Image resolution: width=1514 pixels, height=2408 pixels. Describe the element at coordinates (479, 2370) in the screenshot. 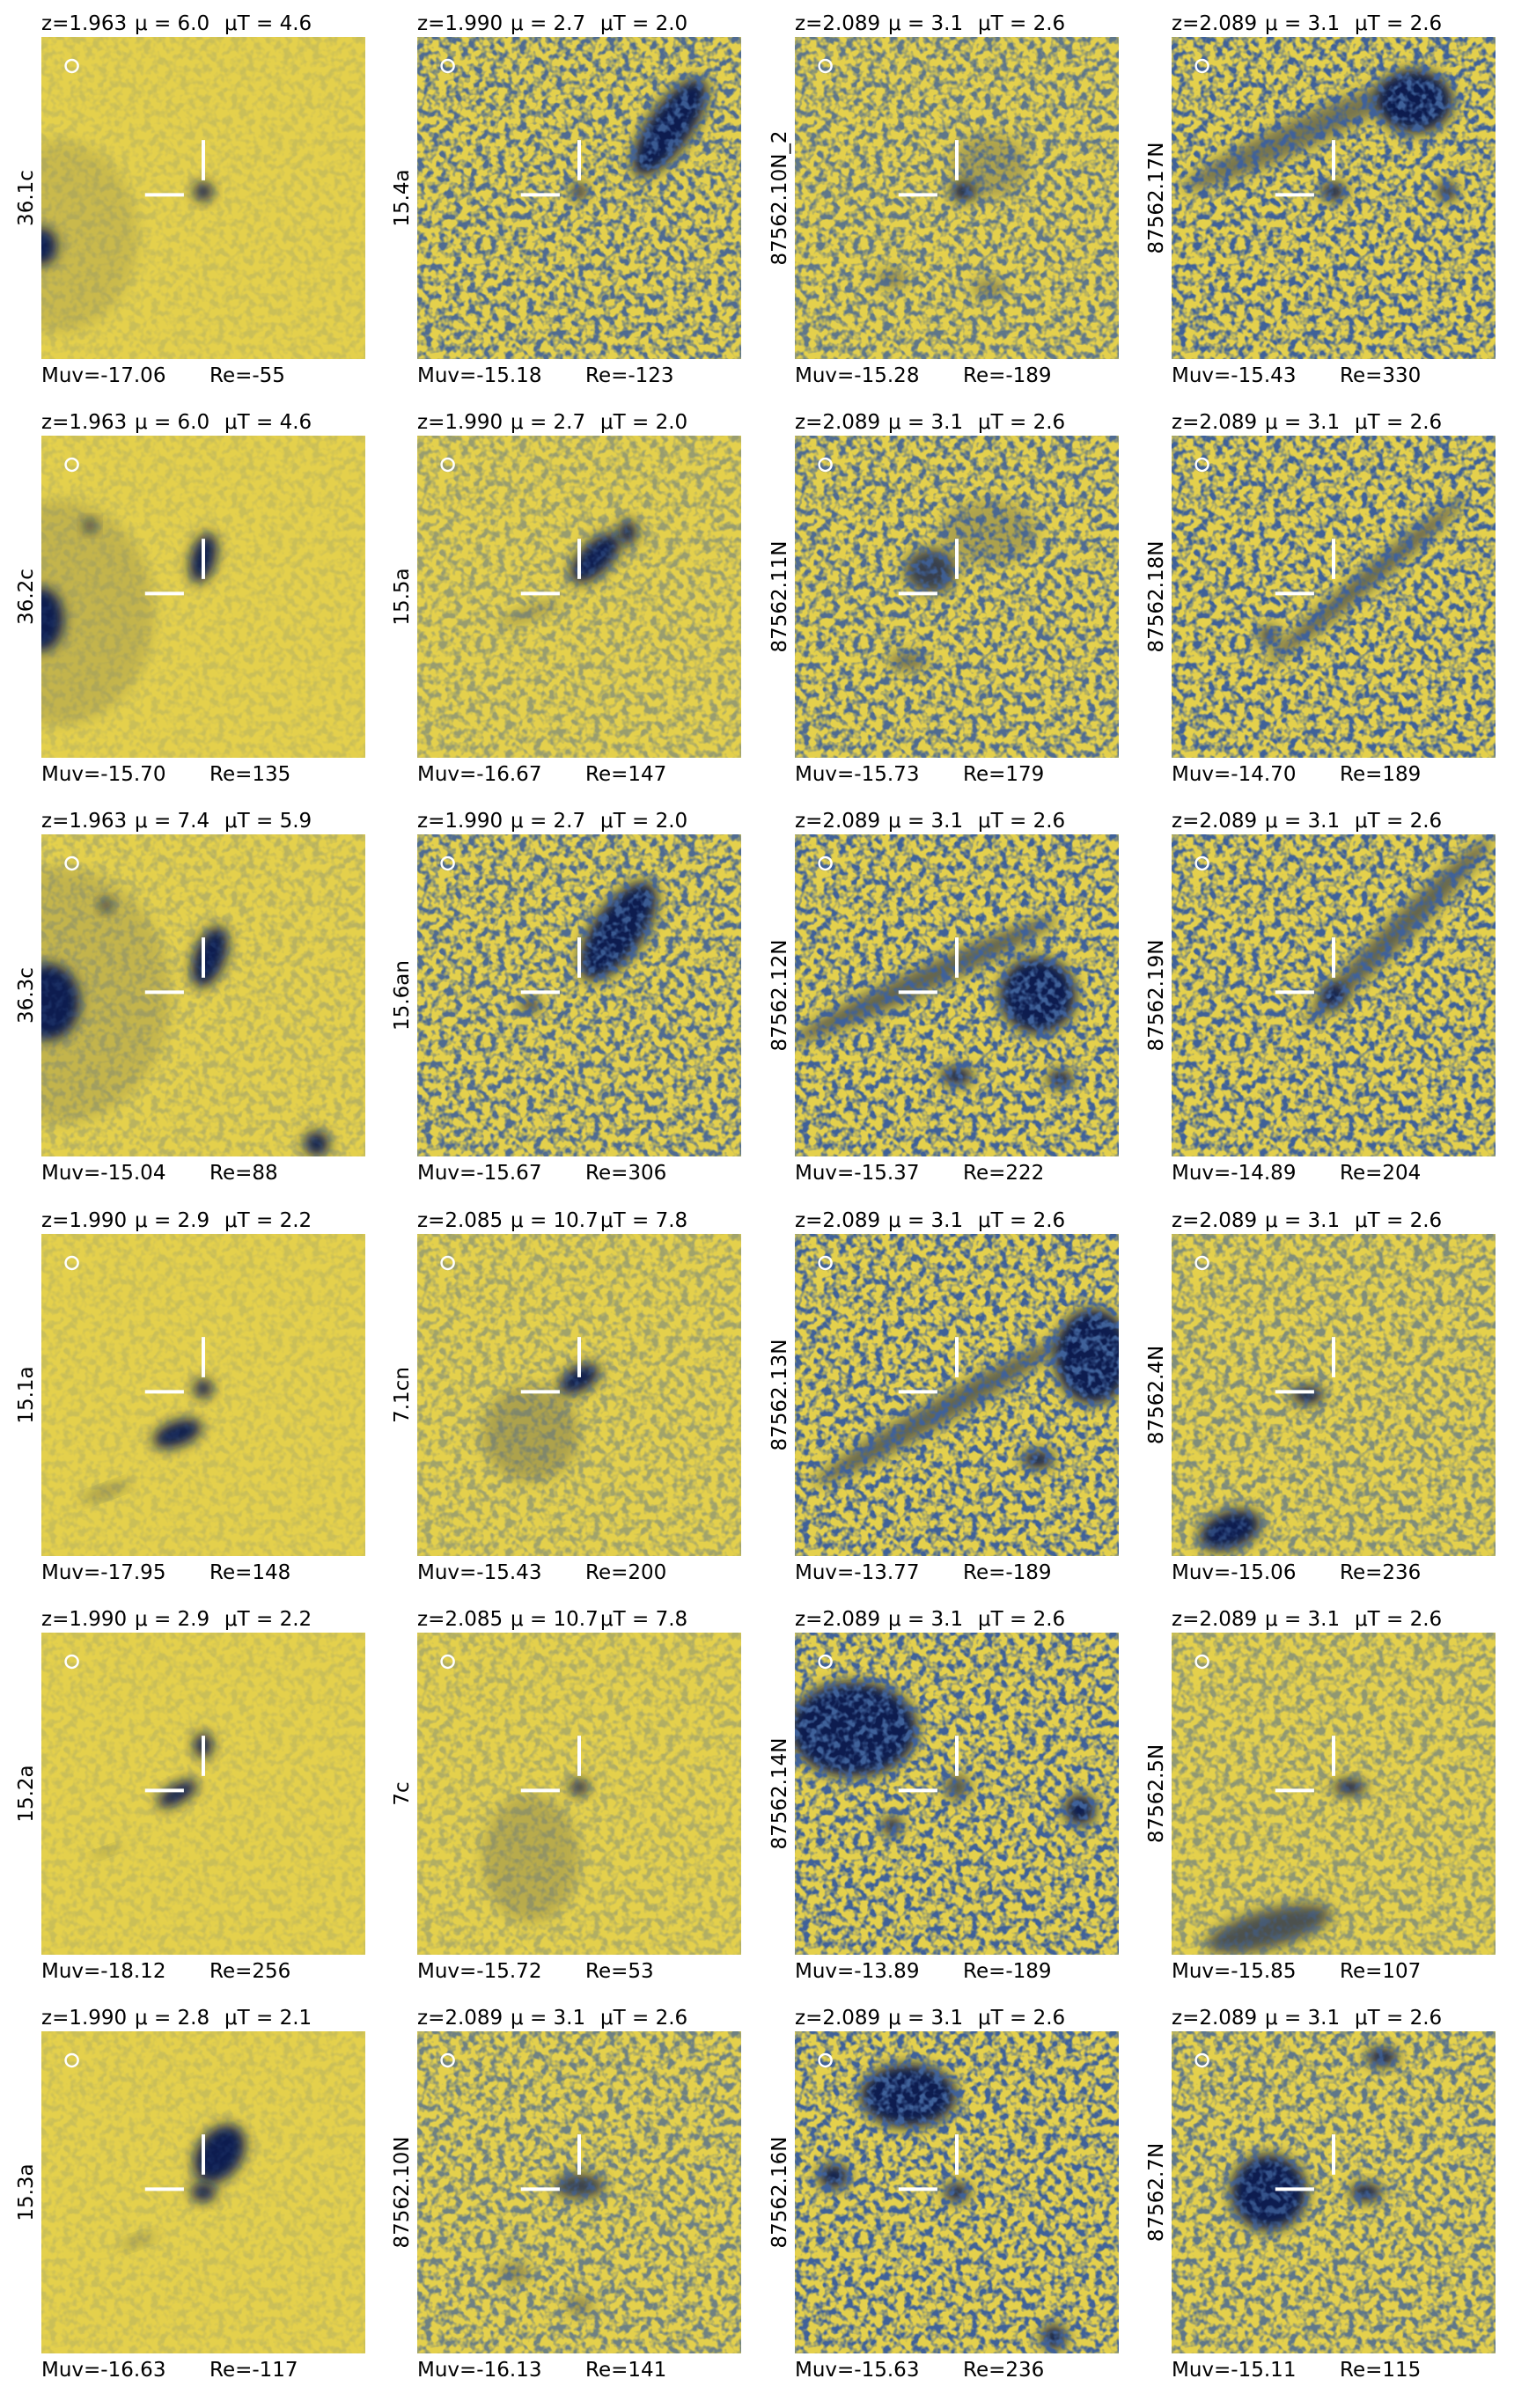

I see `muv-label: Muv=-16.13` at that location.